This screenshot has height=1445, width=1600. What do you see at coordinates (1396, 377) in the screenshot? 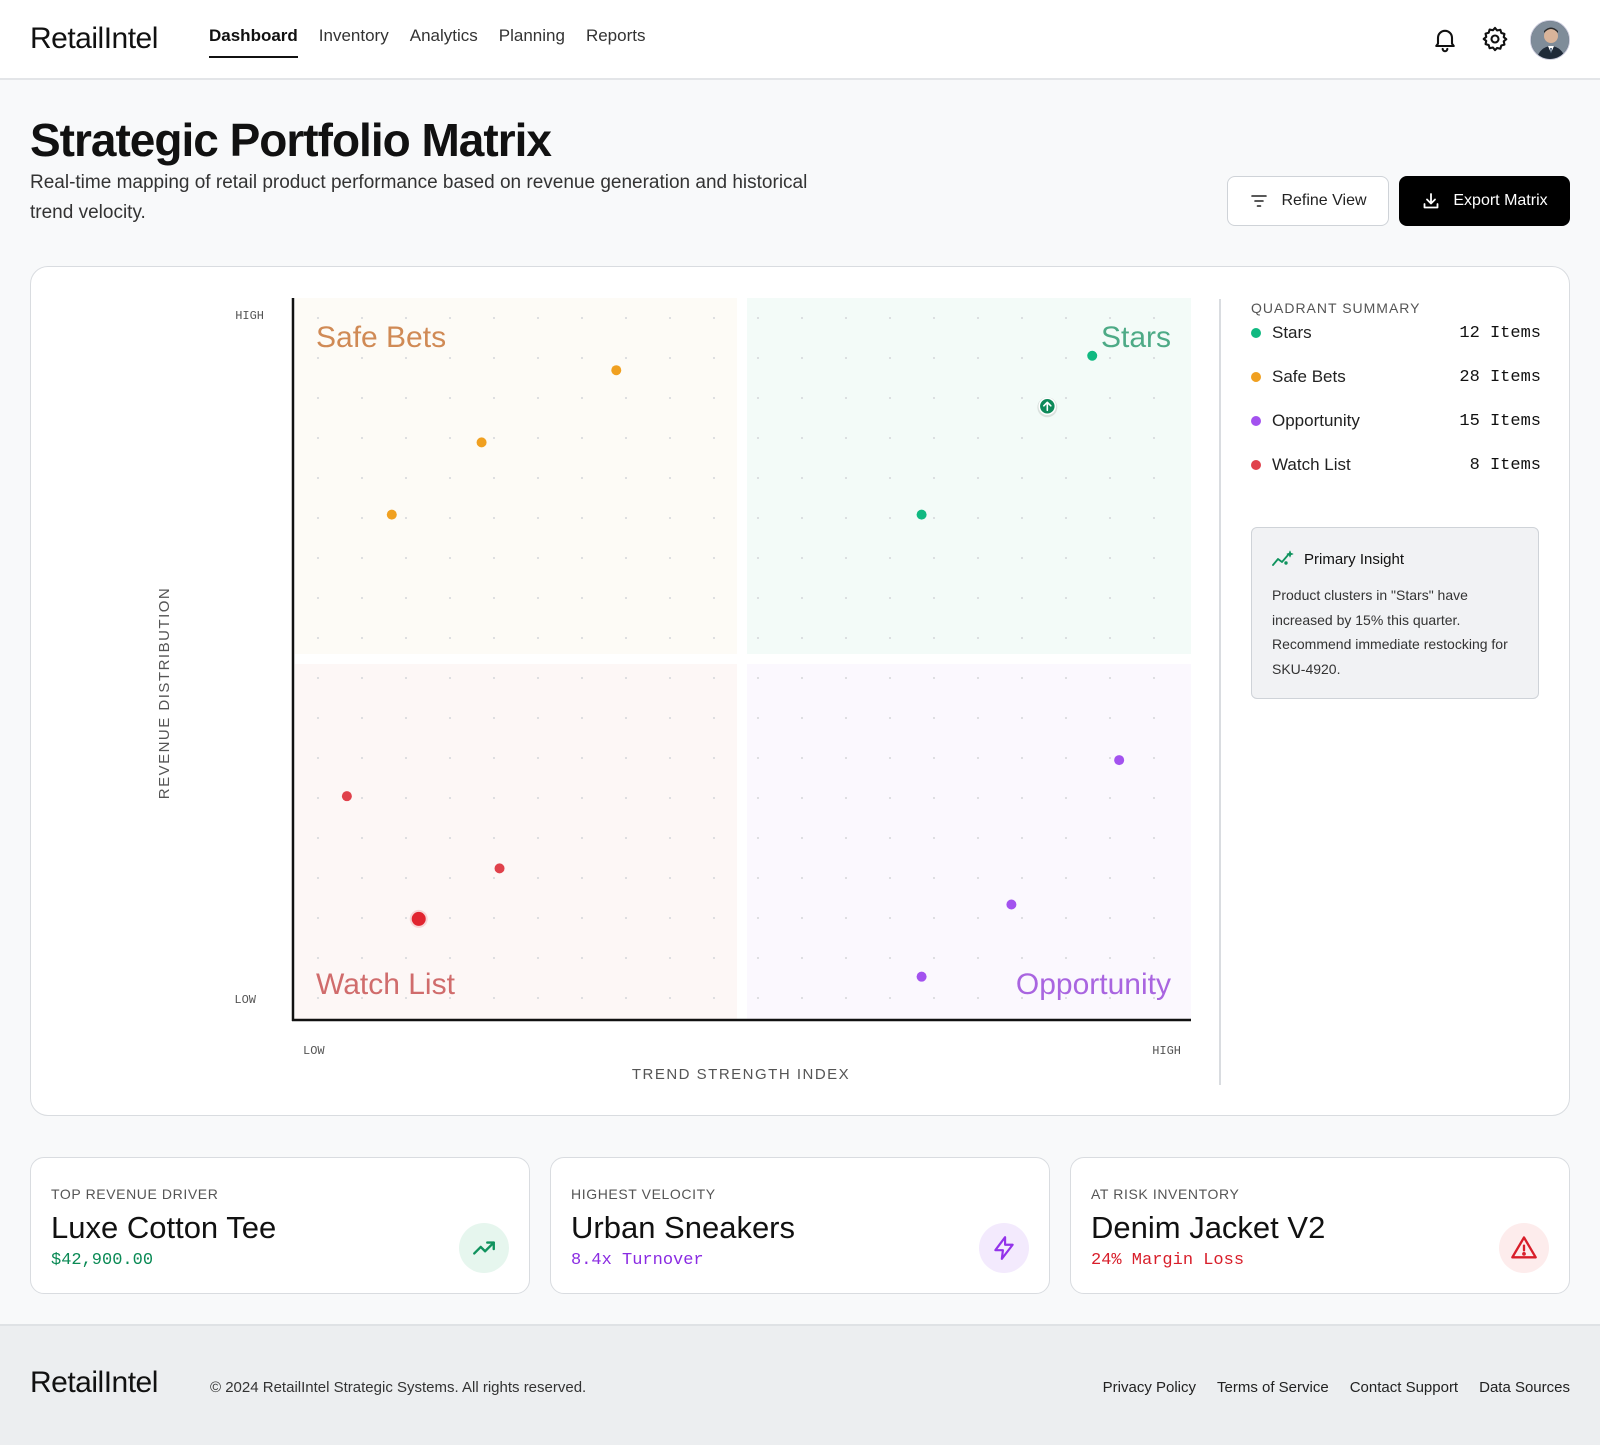
I see `summary-item-safe-bets: Safe Bets 28 Items` at bounding box center [1396, 377].